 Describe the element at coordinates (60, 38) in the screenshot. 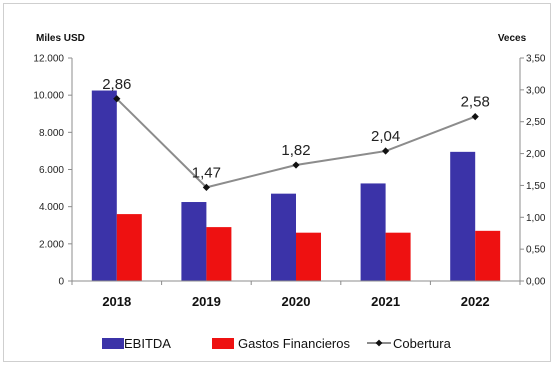

I see `left-axis-unit: Miles USD` at that location.